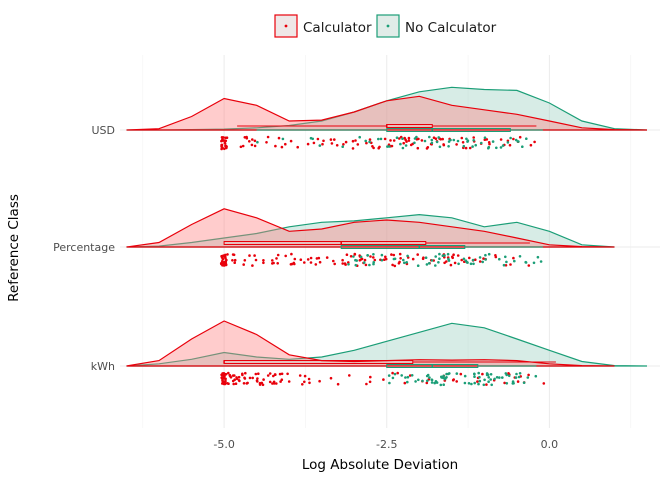 This screenshot has width=672, height=480. I want to click on y-tick-label: kWh, so click(103, 366).